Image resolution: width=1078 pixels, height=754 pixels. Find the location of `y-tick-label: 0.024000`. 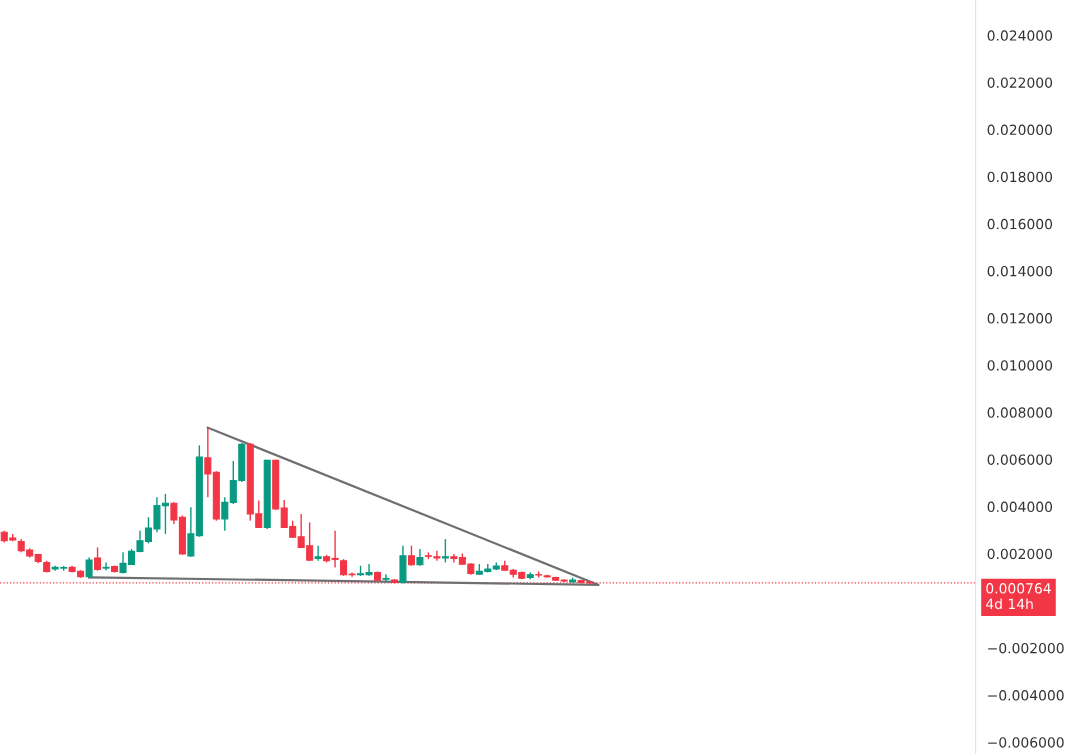

y-tick-label: 0.024000 is located at coordinates (1020, 35).